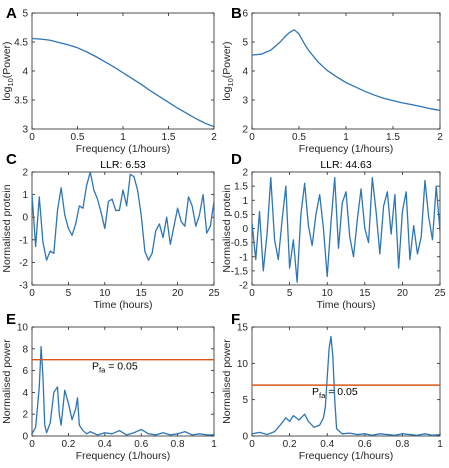 The height and width of the screenshot is (468, 449). I want to click on panel-letter: E, so click(11, 319).